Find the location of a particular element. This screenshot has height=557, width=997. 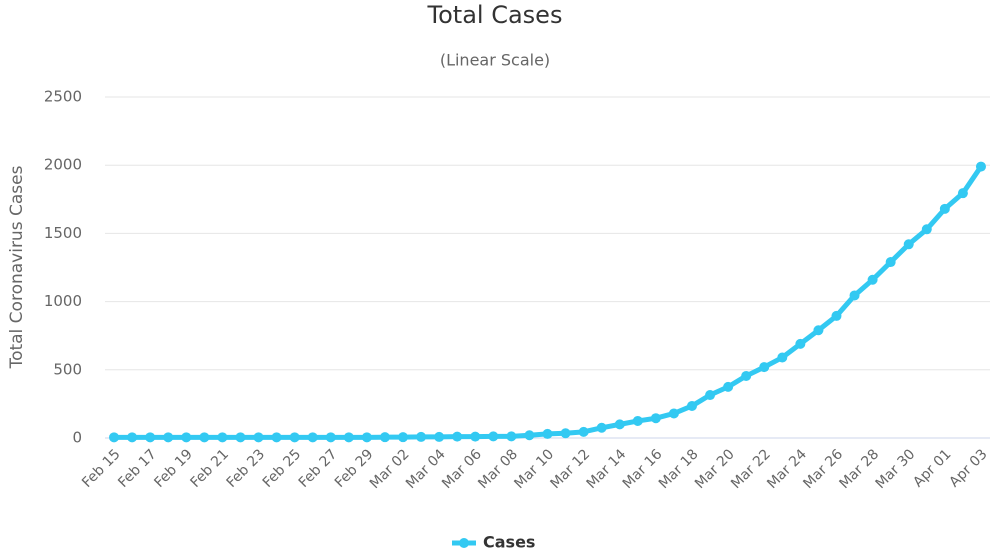

x-tick-label: Mar 08 is located at coordinates (498, 469).